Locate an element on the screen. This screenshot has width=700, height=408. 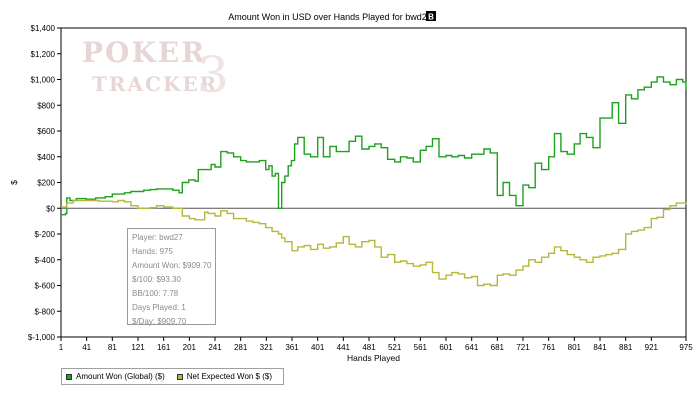
x-tick-label: 281 is located at coordinates (241, 347).